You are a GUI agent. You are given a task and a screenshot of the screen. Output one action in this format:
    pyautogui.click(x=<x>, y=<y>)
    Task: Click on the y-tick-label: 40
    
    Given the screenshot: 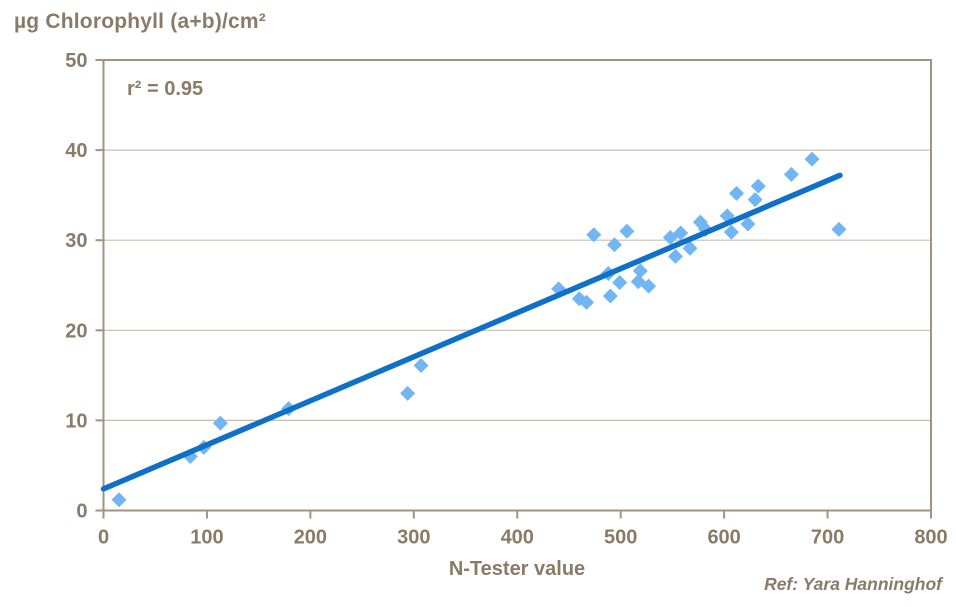 What is the action you would take?
    pyautogui.click(x=76, y=151)
    